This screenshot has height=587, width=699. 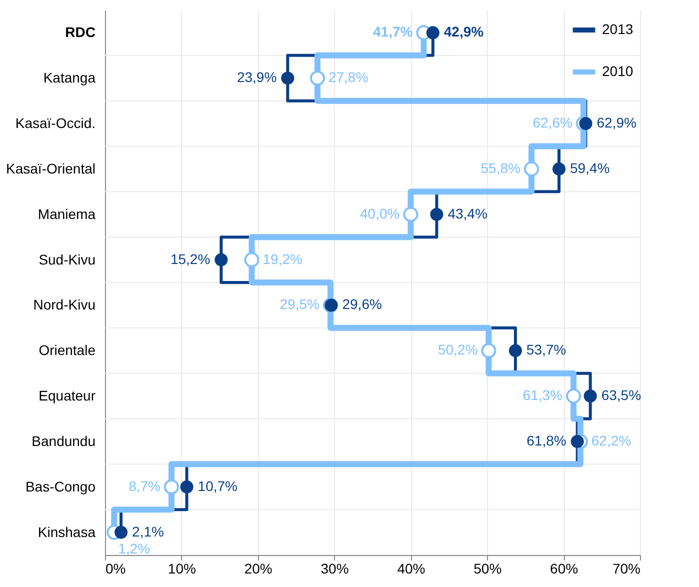 What do you see at coordinates (300, 304) in the screenshot?
I see `data-label: 29,5%` at bounding box center [300, 304].